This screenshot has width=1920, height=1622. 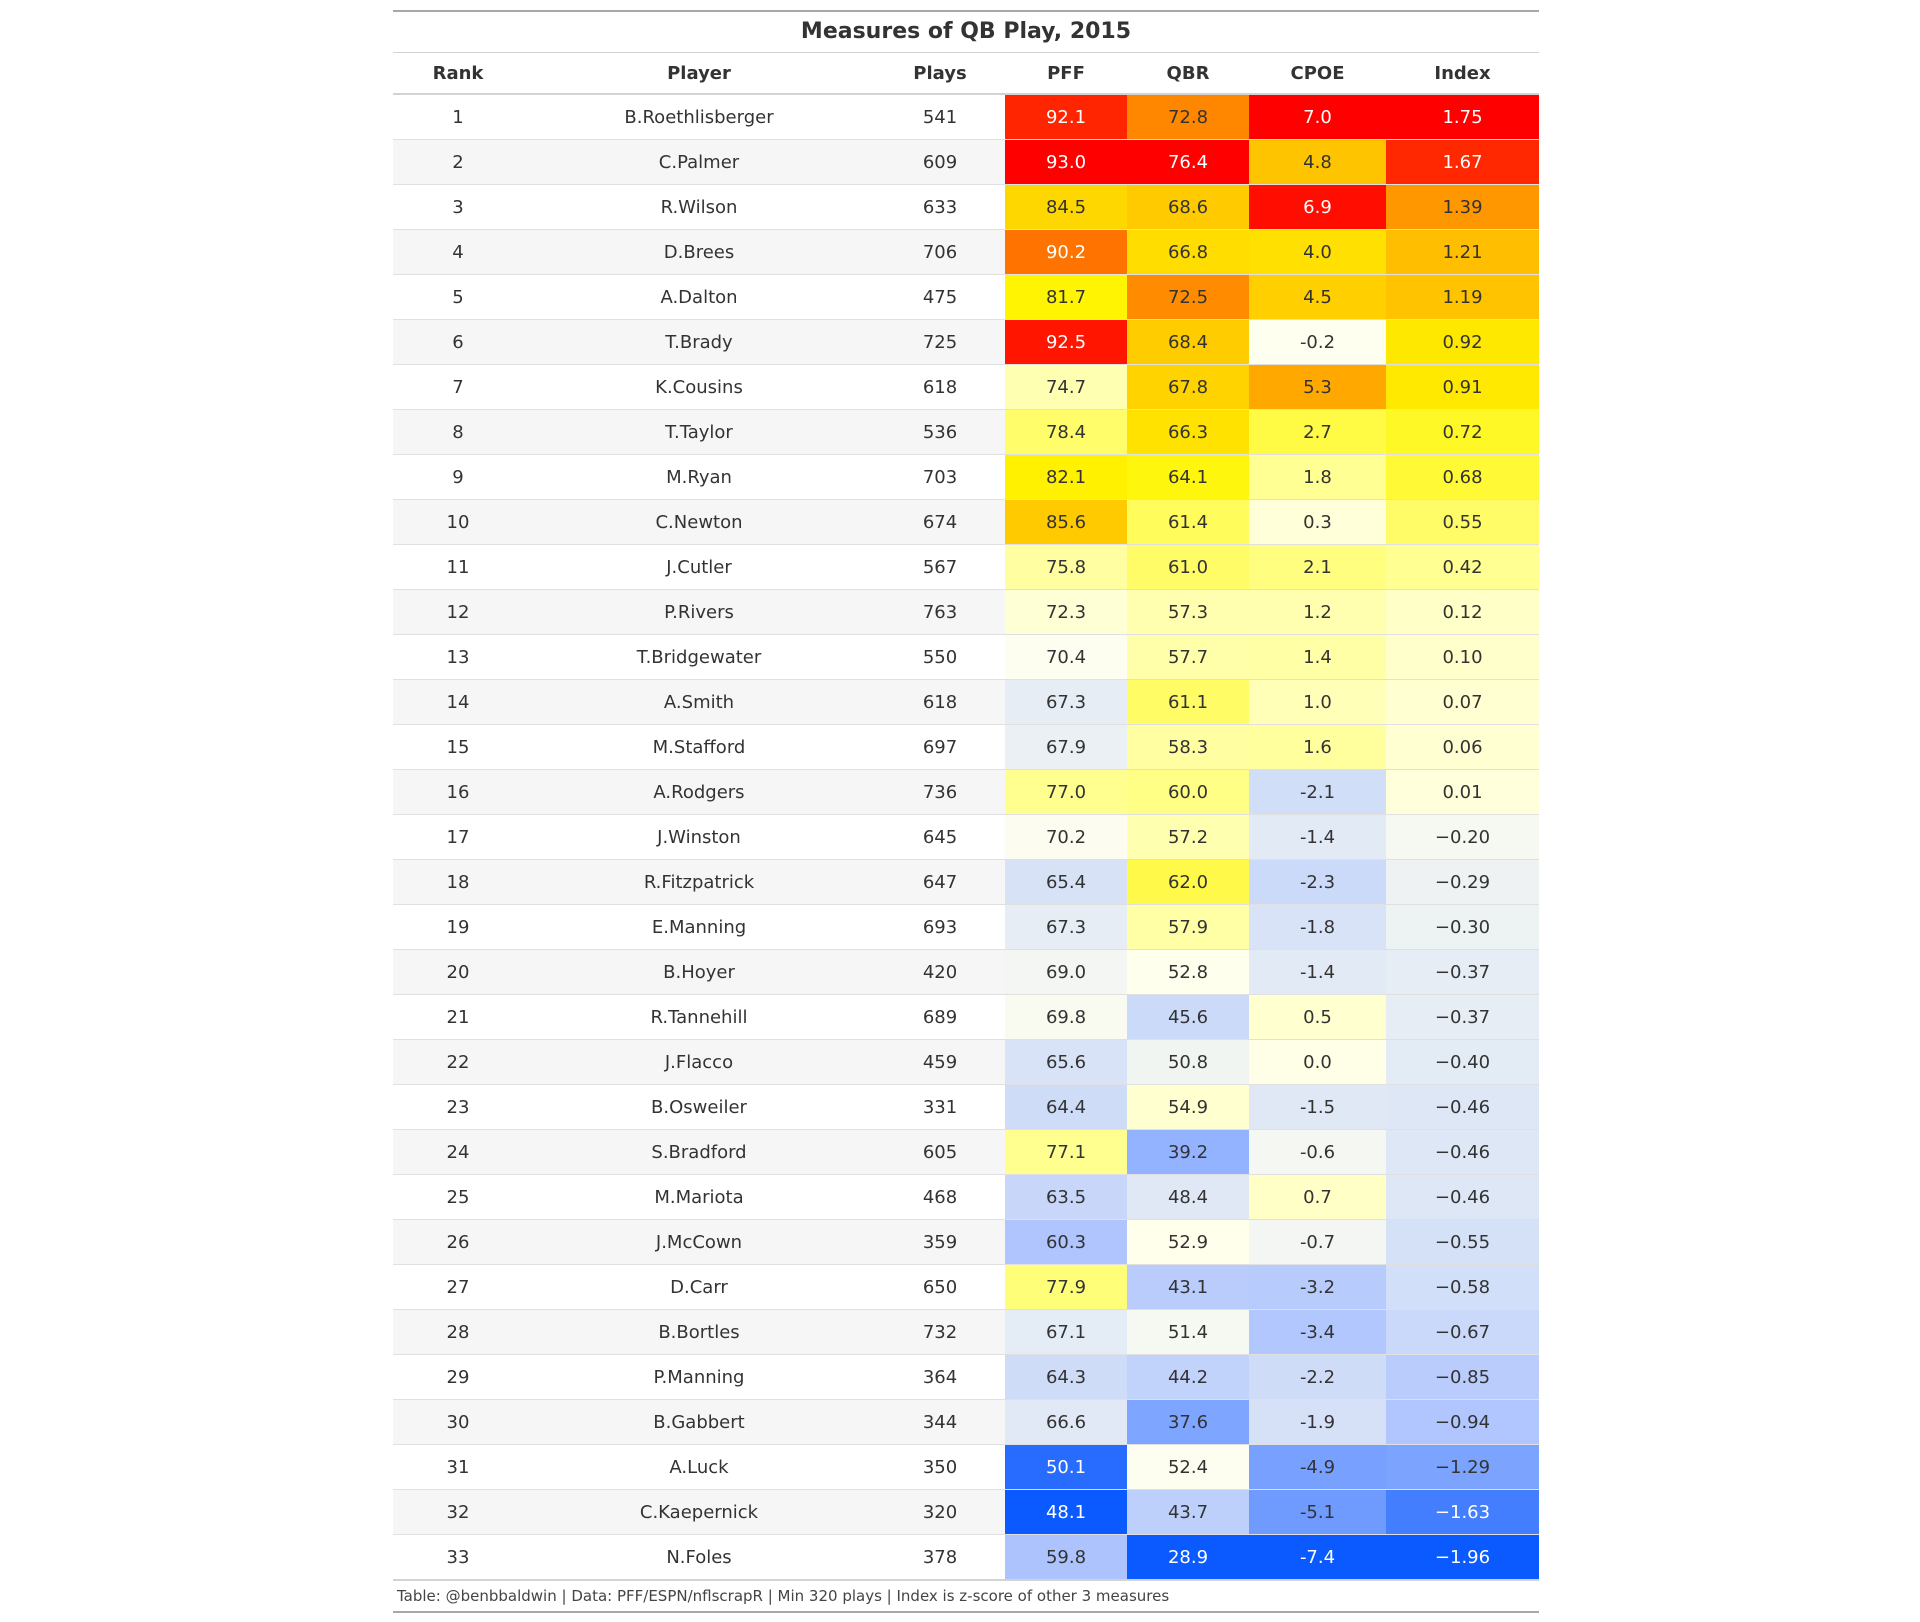 I want to click on cell-plays: 320, so click(x=940, y=1512).